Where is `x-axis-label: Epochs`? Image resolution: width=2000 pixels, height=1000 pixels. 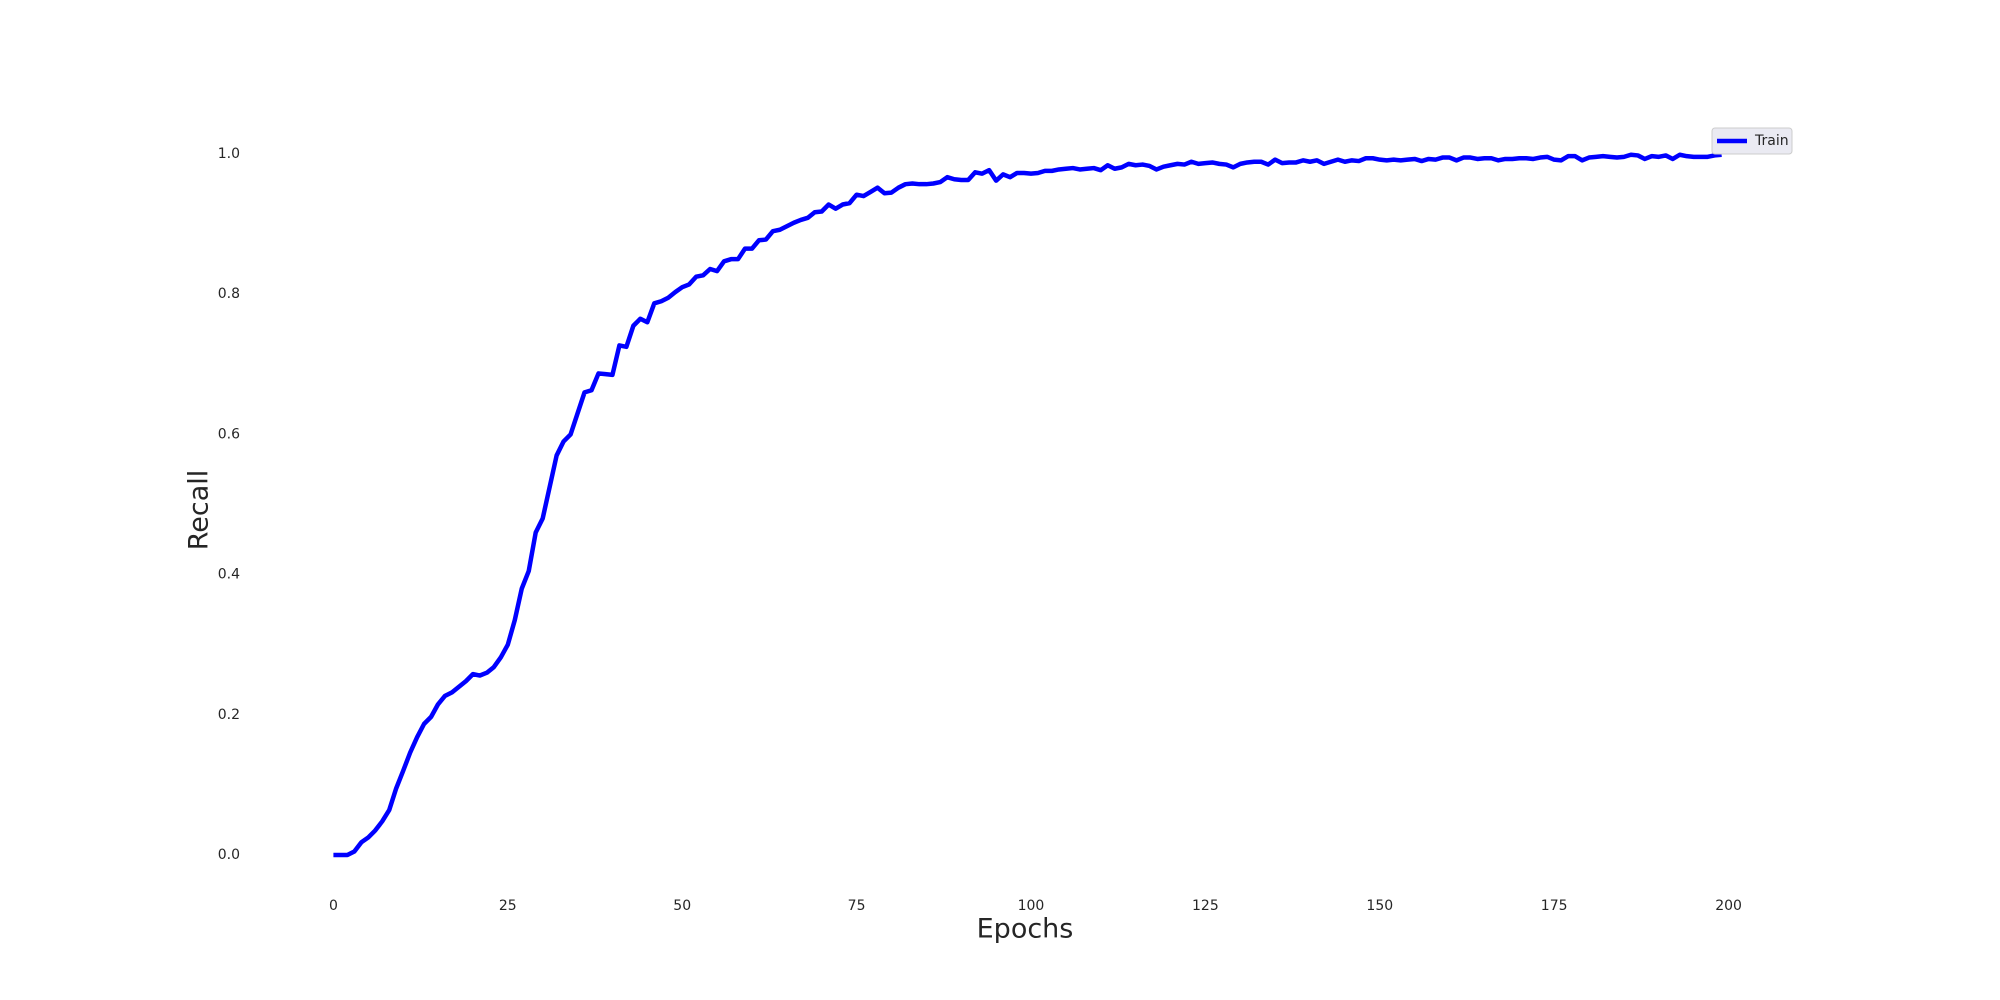
x-axis-label: Epochs is located at coordinates (1025, 929).